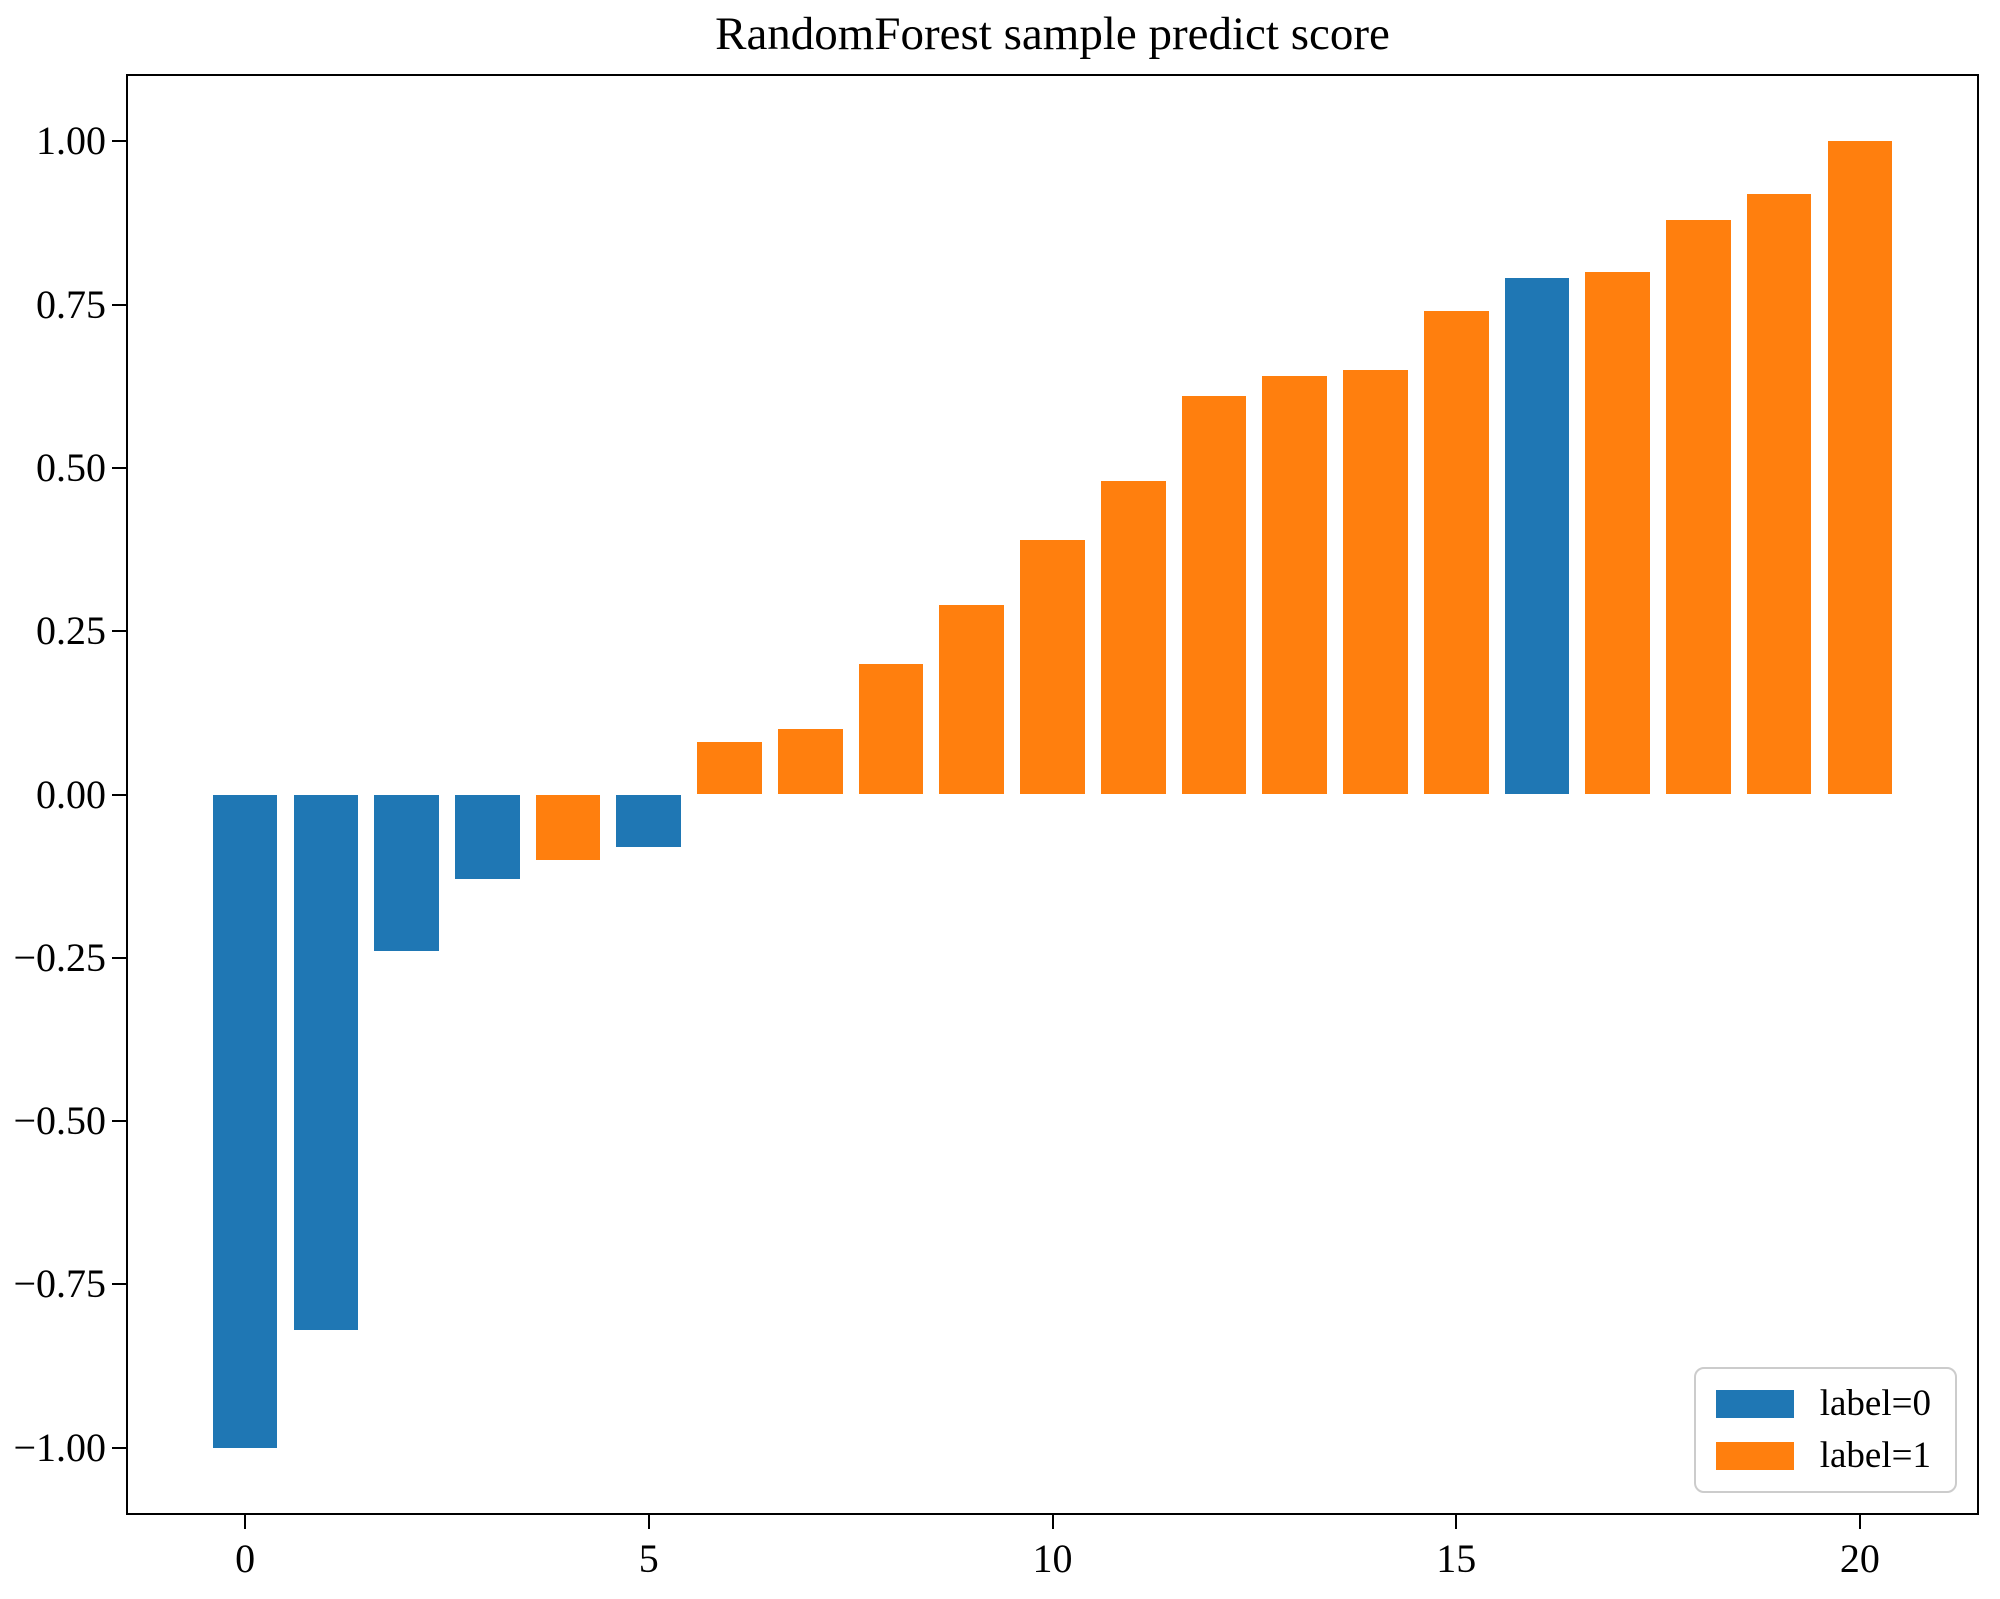 The image size is (2000, 1599). Describe the element at coordinates (245, 1558) in the screenshot. I see `x-tick-label: 0` at that location.